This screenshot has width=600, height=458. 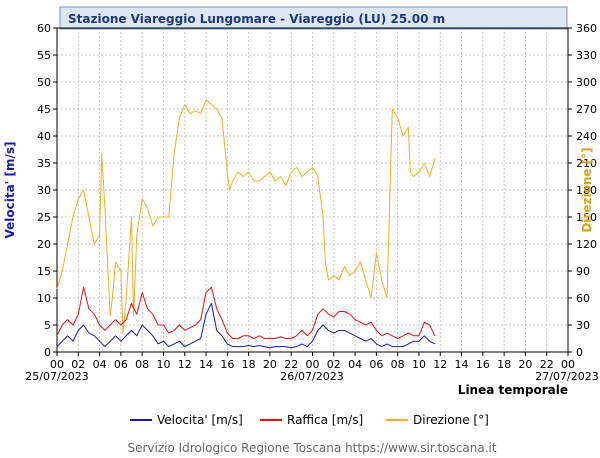 I want to click on right-tick-label: 150, so click(x=586, y=217).